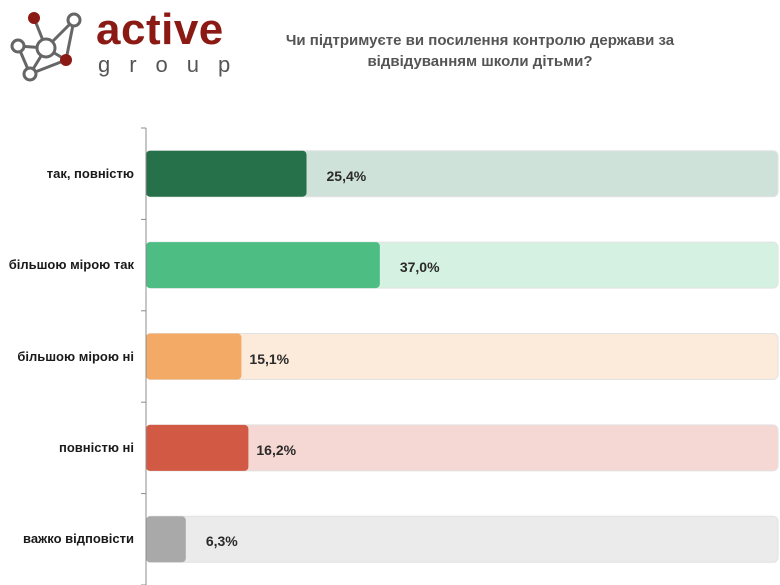 This screenshot has height=585, width=780. Describe the element at coordinates (78, 539) in the screenshot. I see `category-label: важко відповісти` at that location.